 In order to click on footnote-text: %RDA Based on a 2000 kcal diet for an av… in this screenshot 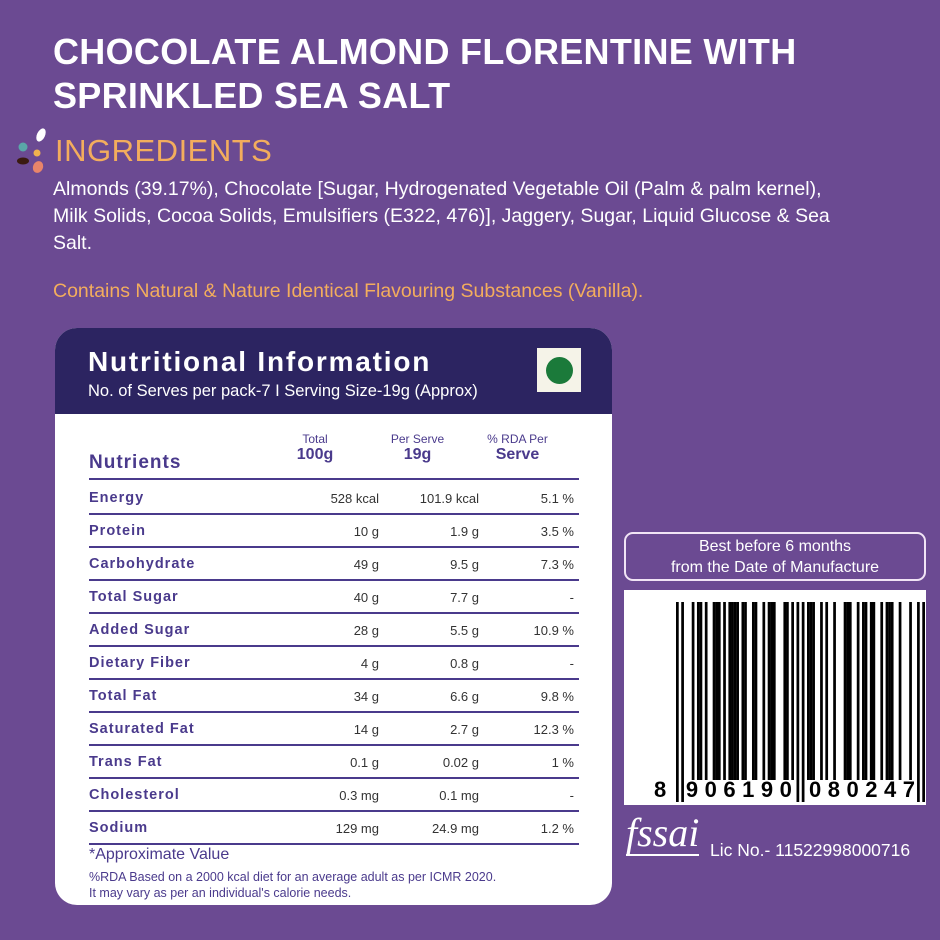, I will do `click(293, 885)`.